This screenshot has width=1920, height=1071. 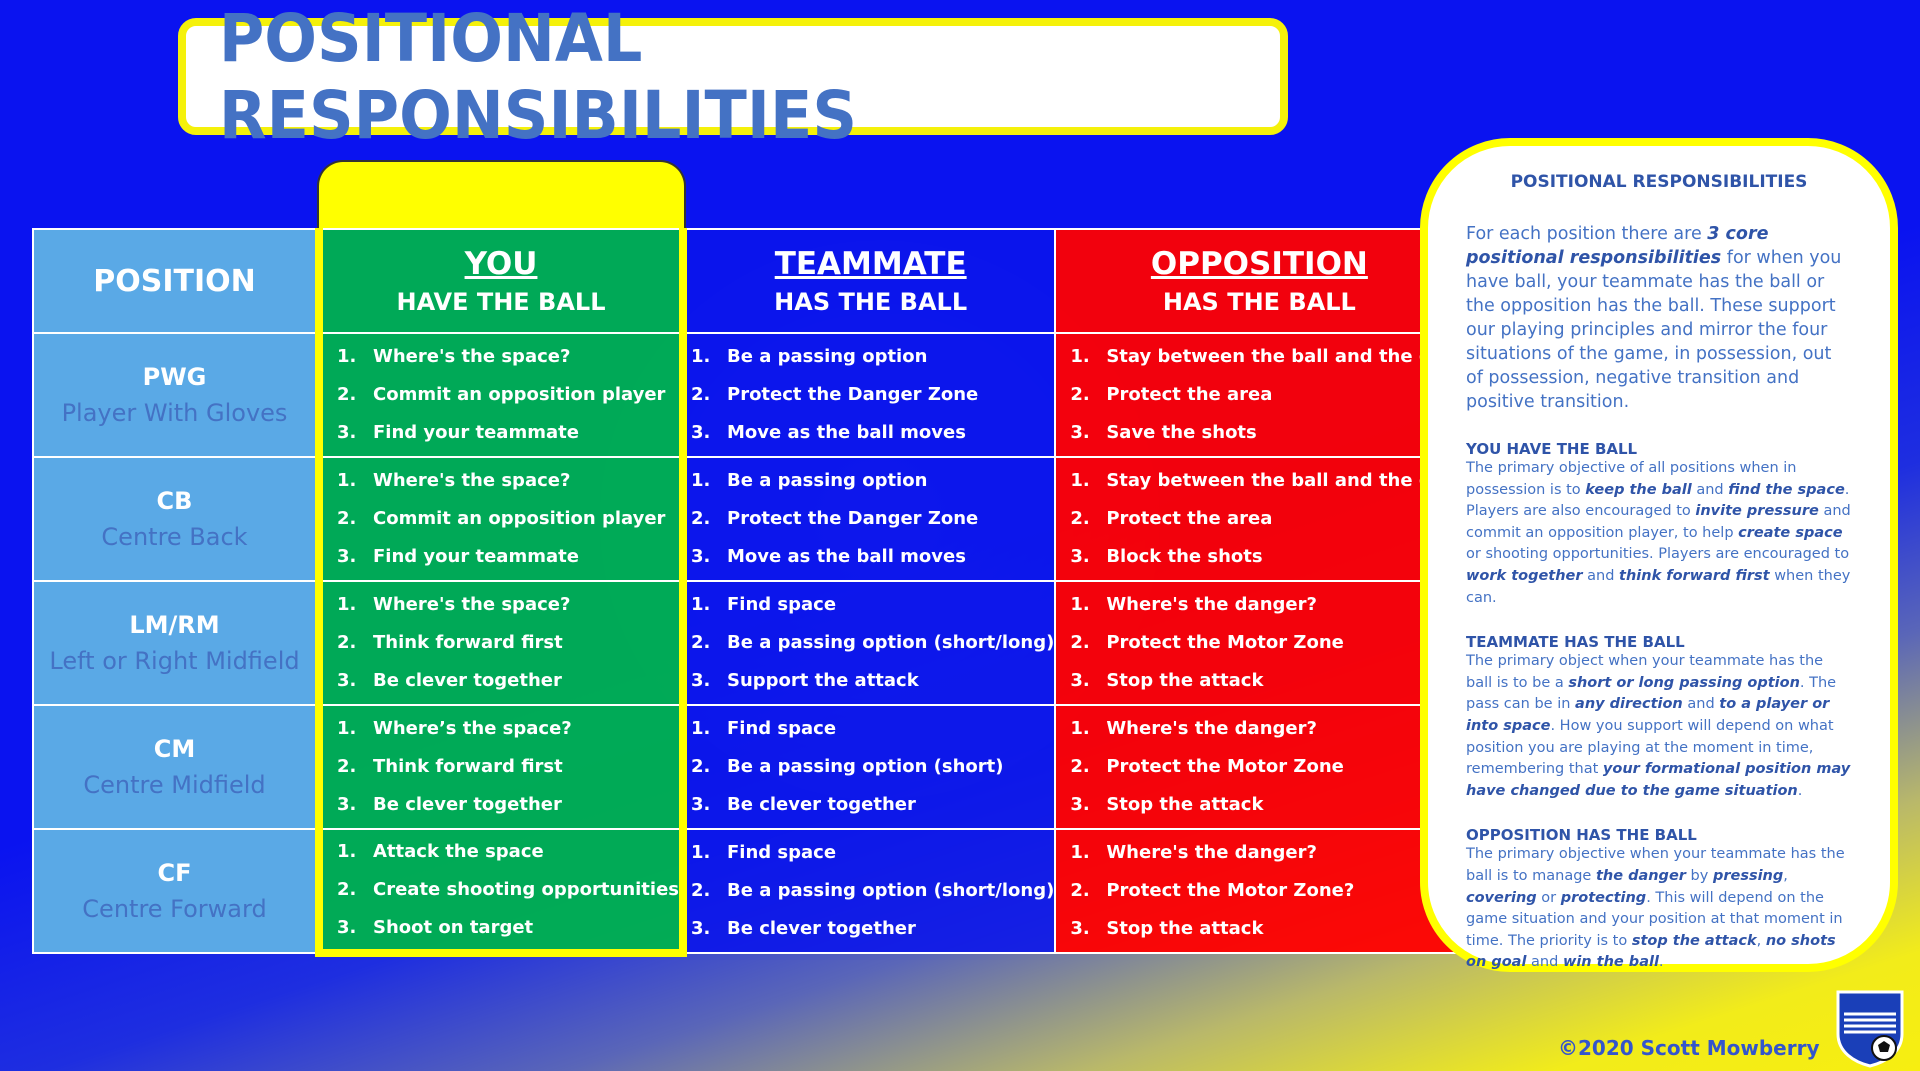 What do you see at coordinates (1761, 940) in the screenshot?
I see `body-text: ,` at bounding box center [1761, 940].